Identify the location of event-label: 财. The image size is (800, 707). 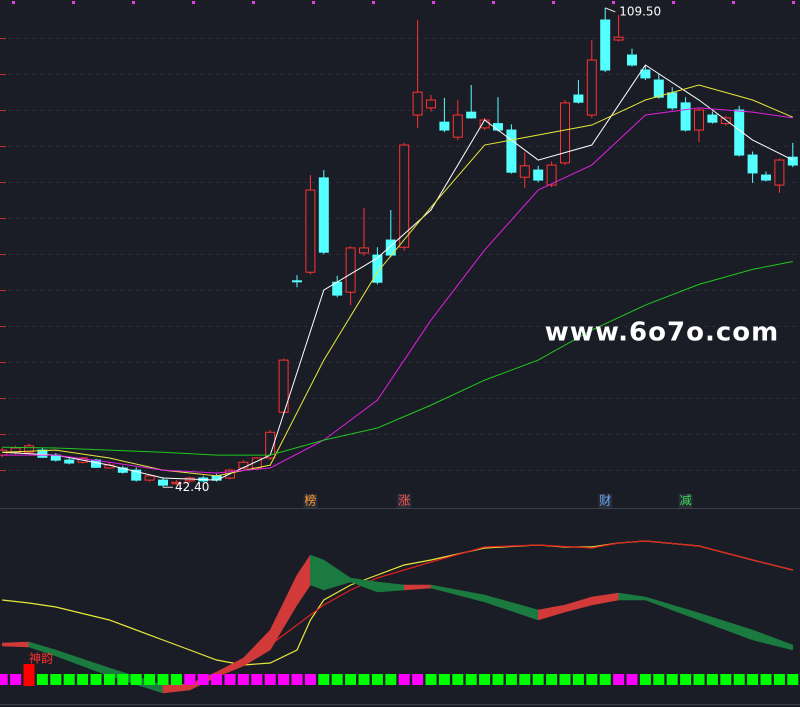
(605, 501).